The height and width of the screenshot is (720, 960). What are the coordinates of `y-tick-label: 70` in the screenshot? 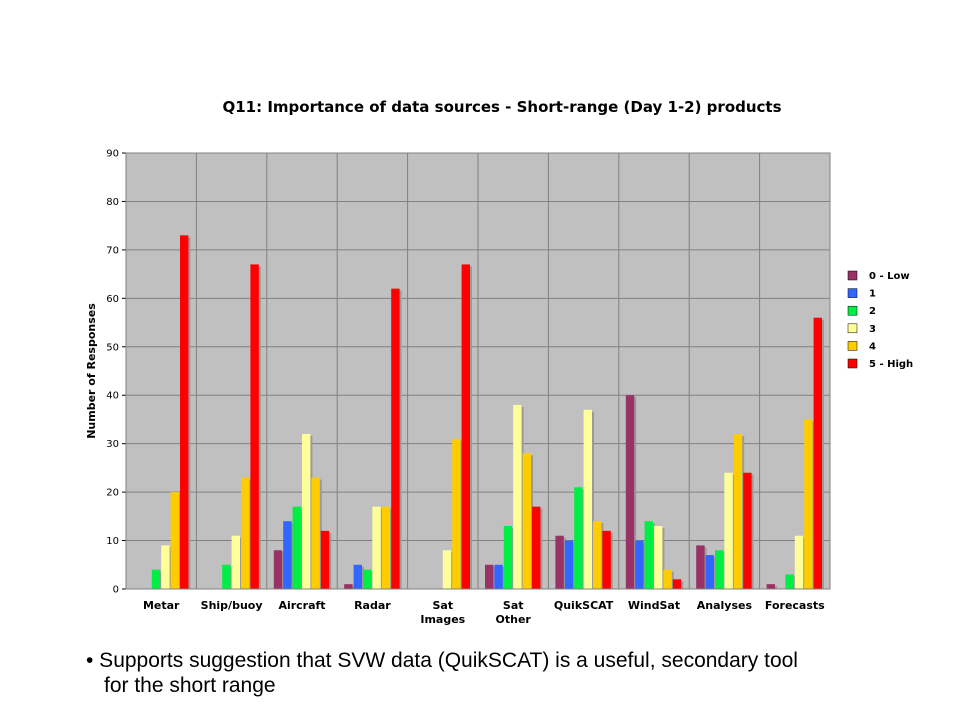 It's located at (112, 250).